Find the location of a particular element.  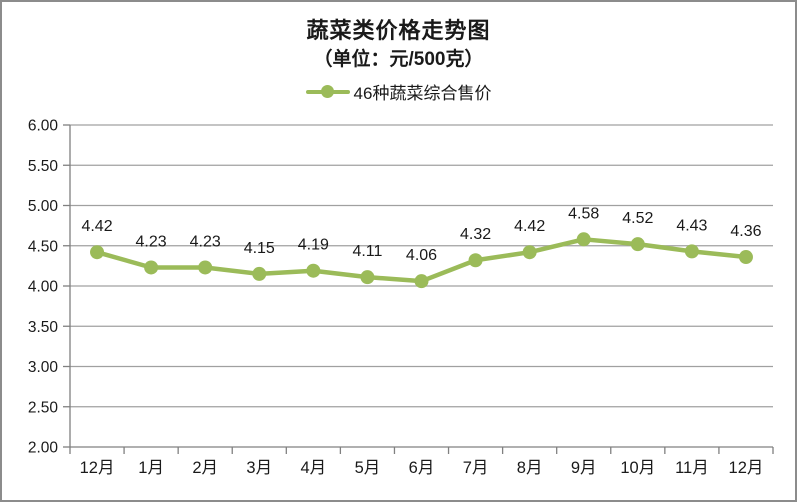

chart-subtitle: （单位：元/500克） is located at coordinates (398, 59).